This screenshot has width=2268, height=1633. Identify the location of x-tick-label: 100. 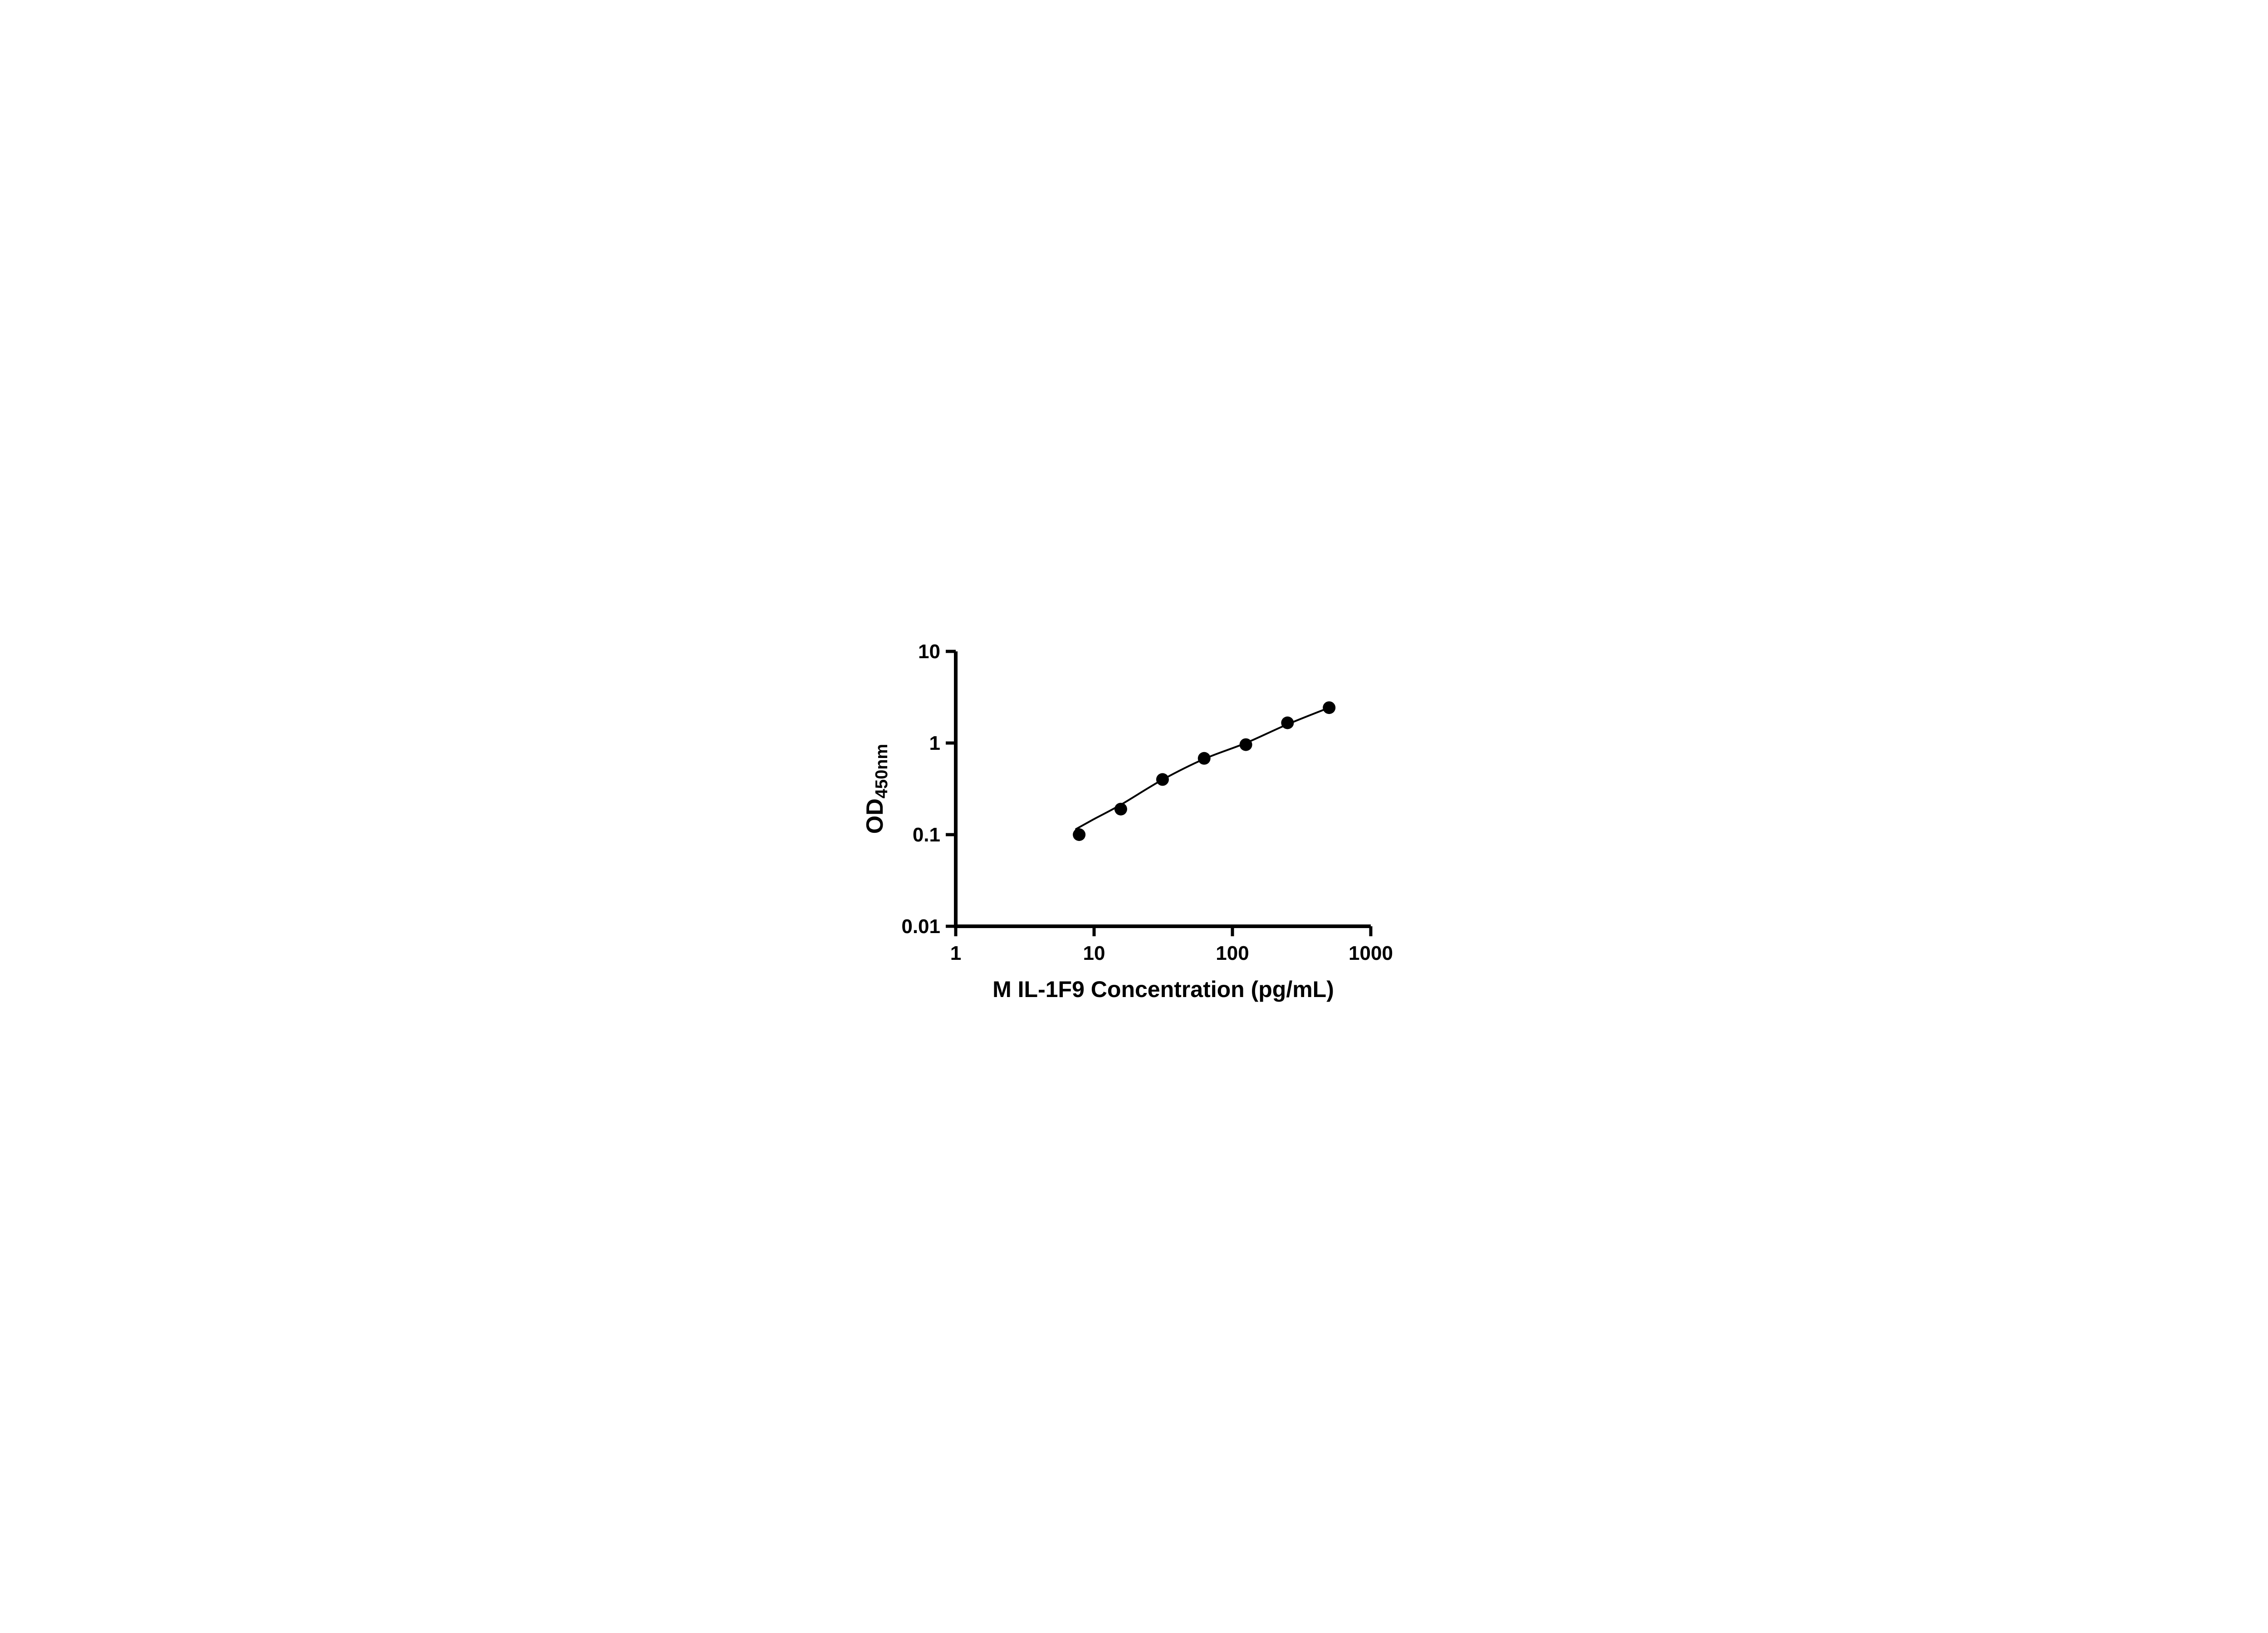
(1232, 953).